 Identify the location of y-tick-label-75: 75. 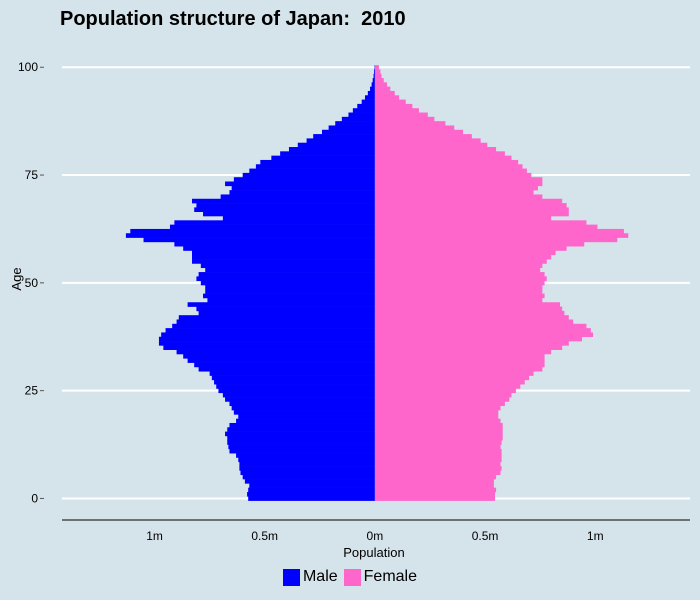
(32, 175).